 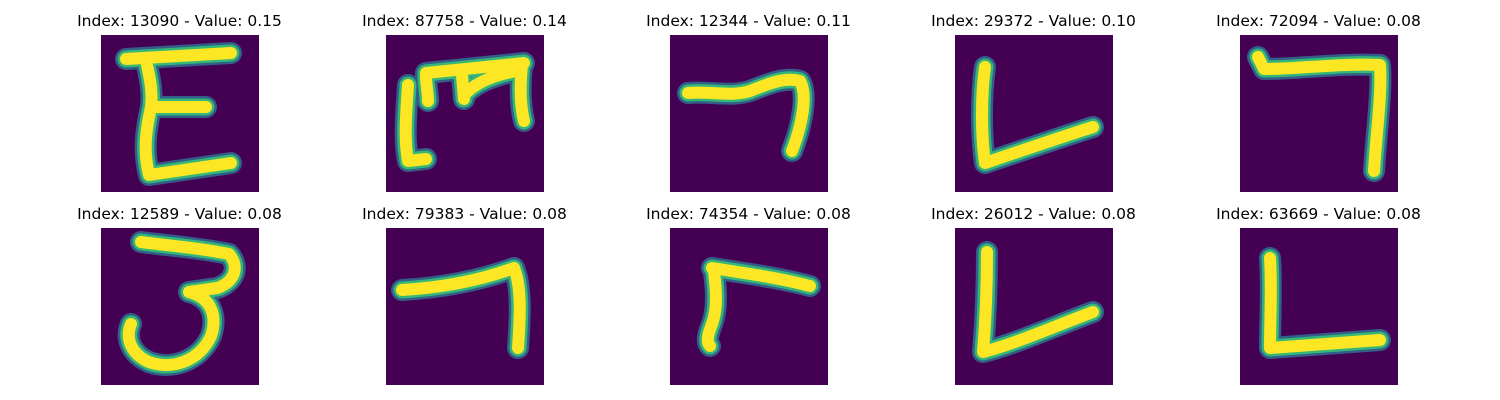 What do you see at coordinates (1033, 214) in the screenshot?
I see `panel-title: Index: 26012 - Value: 0.08` at bounding box center [1033, 214].